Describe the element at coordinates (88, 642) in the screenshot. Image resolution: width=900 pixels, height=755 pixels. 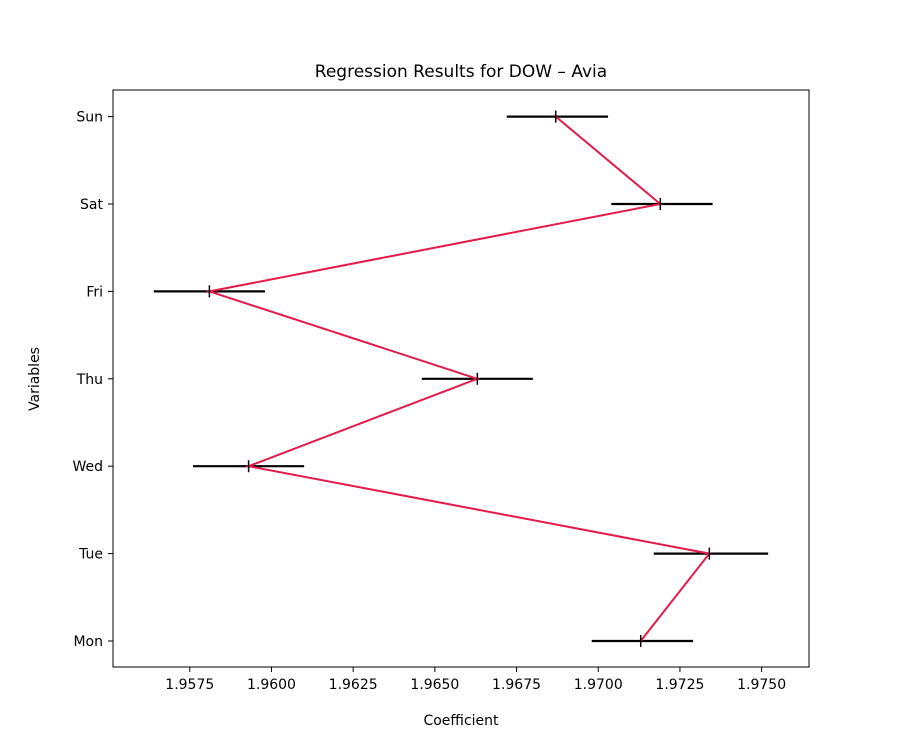
I see `y-tick-label: Mon` at that location.